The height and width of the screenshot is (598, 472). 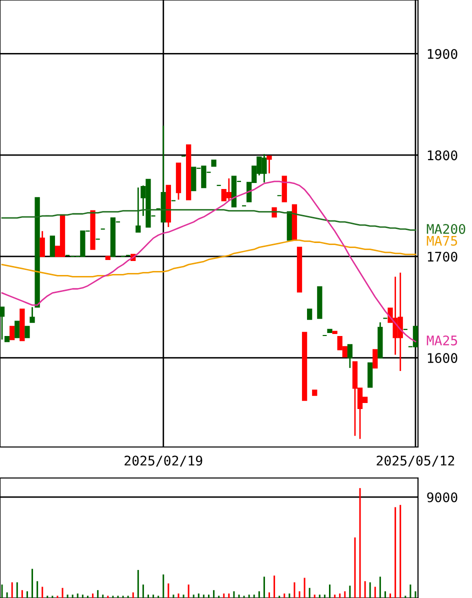 I want to click on series-label: MA75, so click(x=442, y=241).